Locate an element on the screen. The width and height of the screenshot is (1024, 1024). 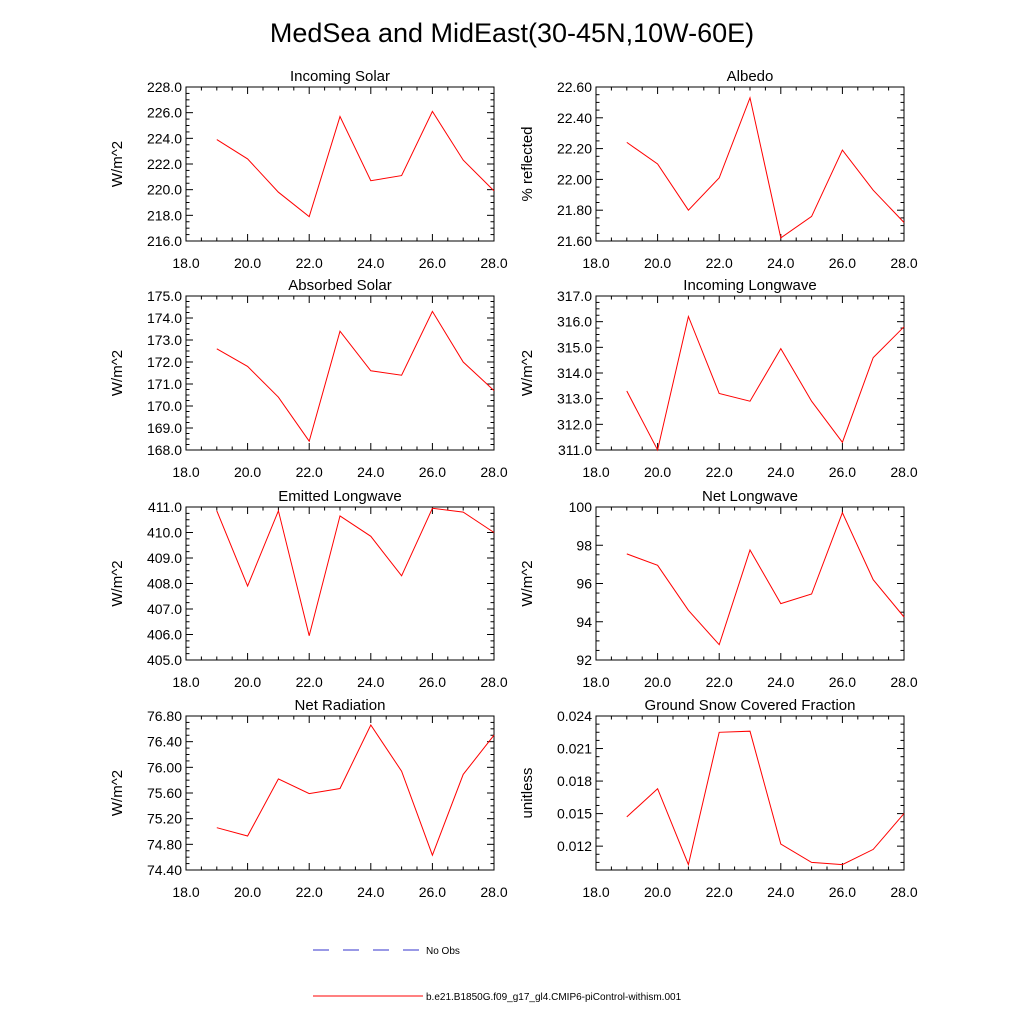
y-tick-label: 75.20 is located at coordinates (164, 819).